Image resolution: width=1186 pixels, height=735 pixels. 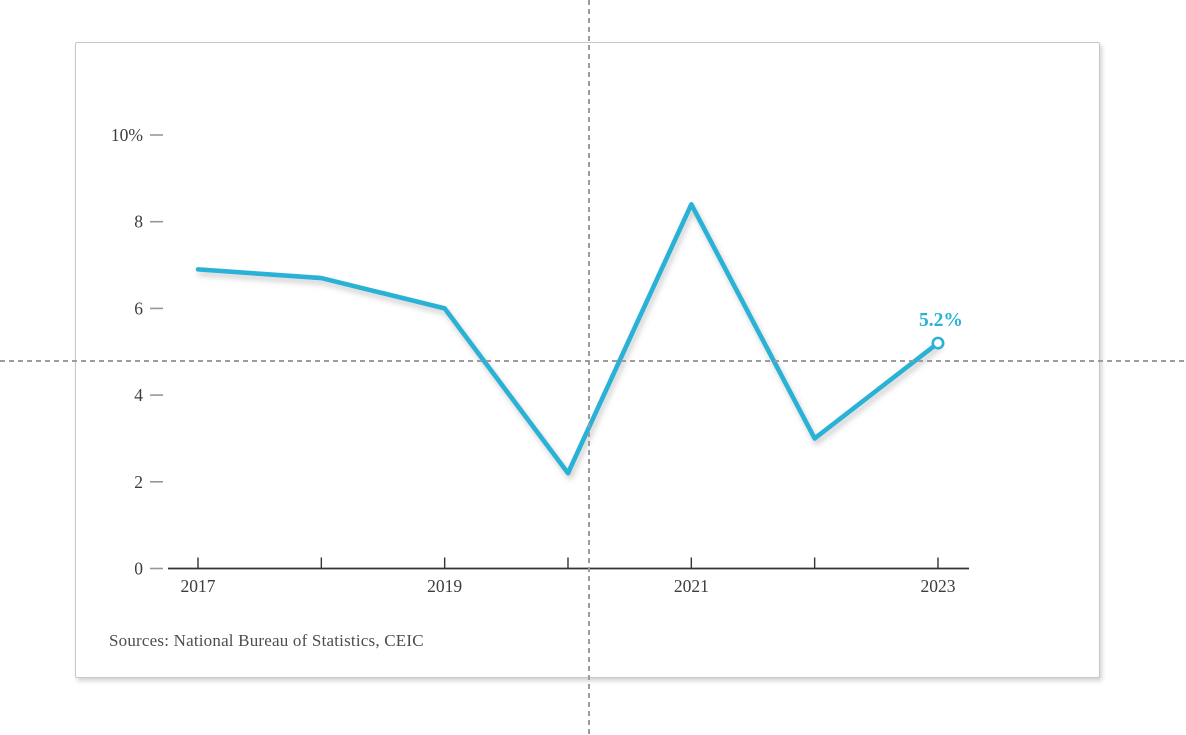 I want to click on y-tick-label: 2, so click(x=138, y=482).